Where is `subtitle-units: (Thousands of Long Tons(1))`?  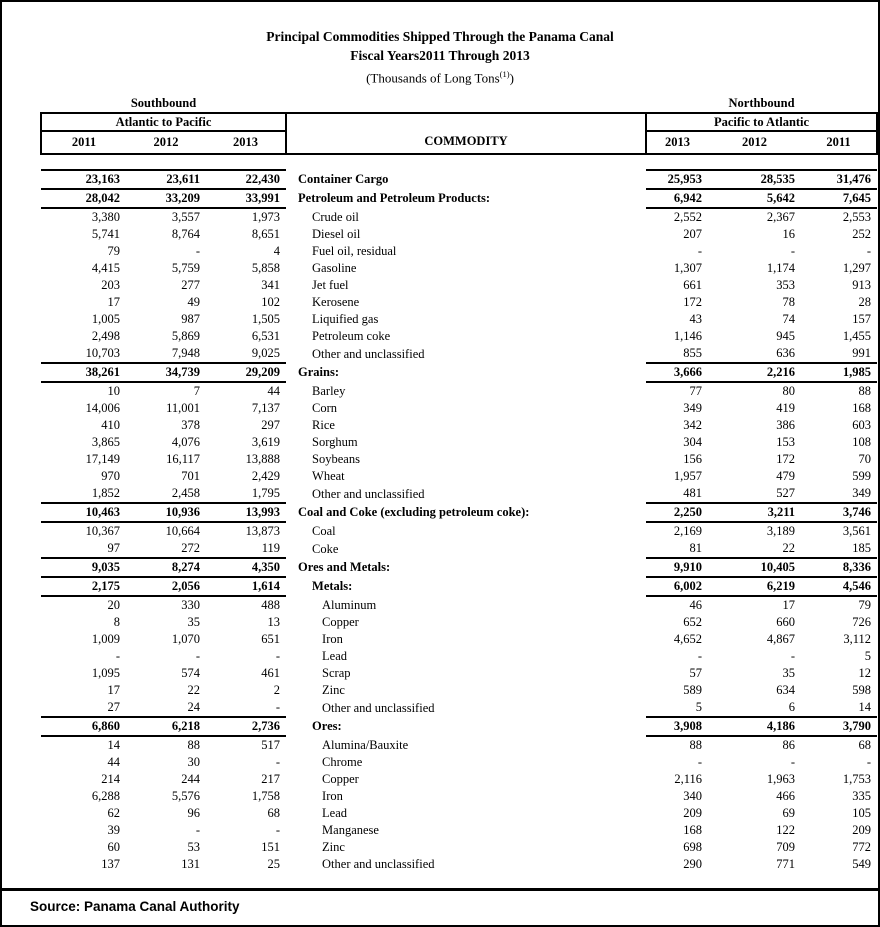
subtitle-units: (Thousands of Long Tons(1)) is located at coordinates (440, 76).